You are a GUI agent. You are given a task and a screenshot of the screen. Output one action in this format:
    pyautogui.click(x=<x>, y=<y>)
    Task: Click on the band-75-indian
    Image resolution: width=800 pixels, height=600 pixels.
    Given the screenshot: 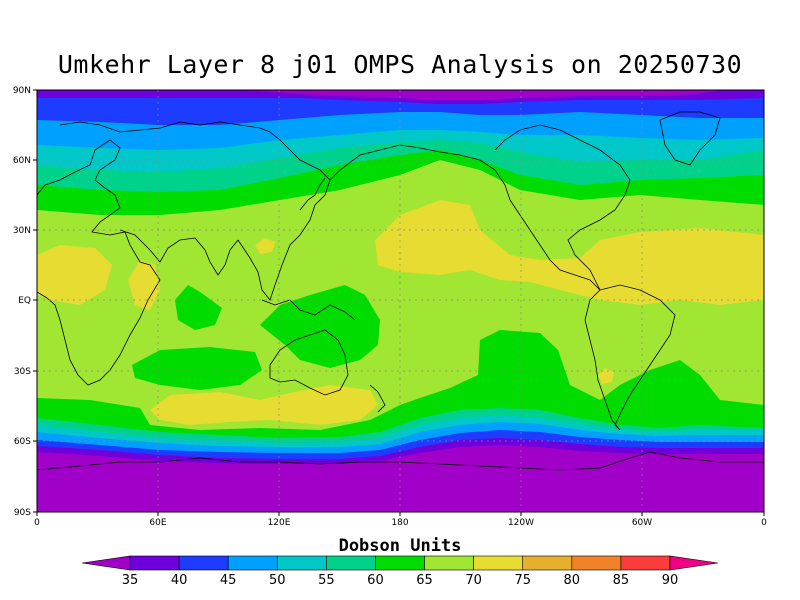 What is the action you would take?
    pyautogui.click(x=144, y=285)
    